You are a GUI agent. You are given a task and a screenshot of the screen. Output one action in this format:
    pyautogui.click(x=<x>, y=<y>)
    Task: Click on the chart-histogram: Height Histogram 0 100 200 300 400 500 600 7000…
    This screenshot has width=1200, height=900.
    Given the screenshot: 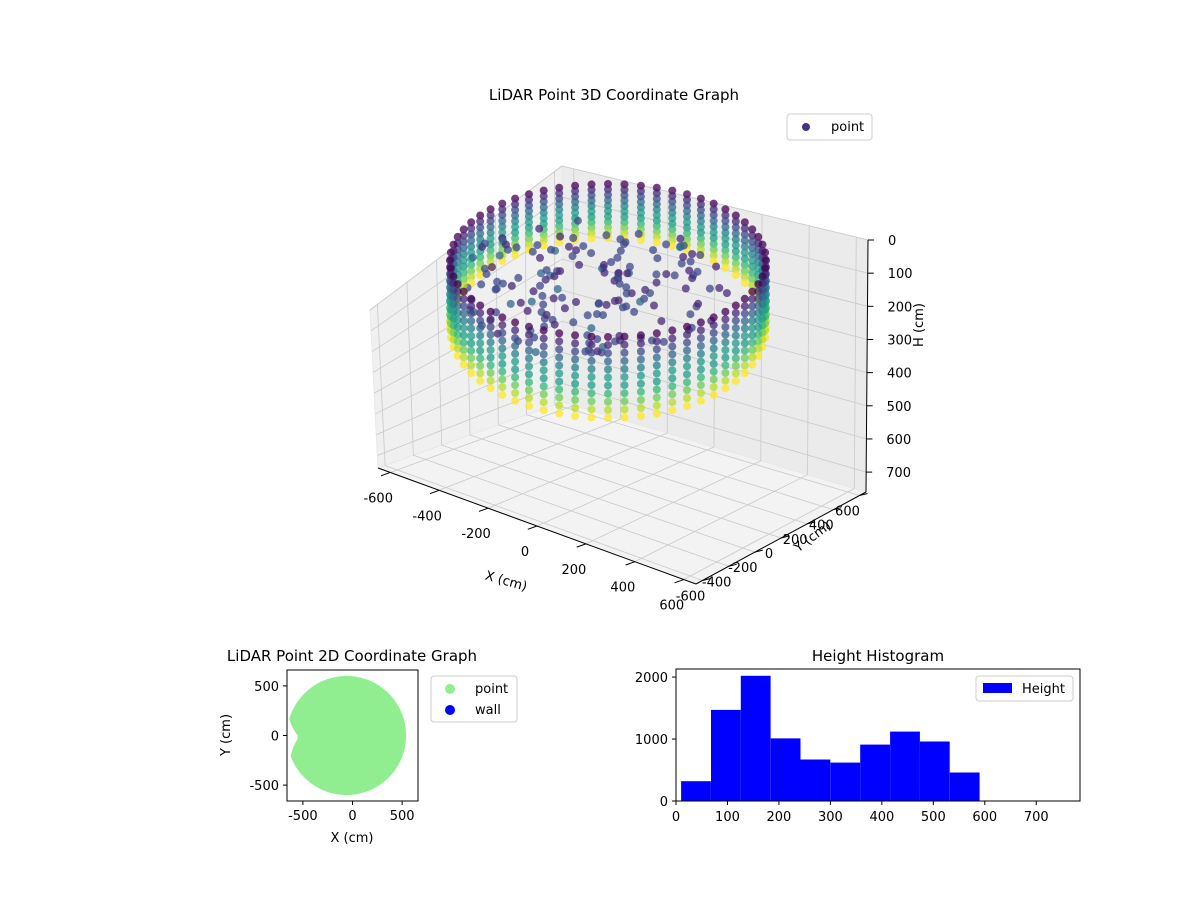 What is the action you would take?
    pyautogui.click(x=858, y=736)
    